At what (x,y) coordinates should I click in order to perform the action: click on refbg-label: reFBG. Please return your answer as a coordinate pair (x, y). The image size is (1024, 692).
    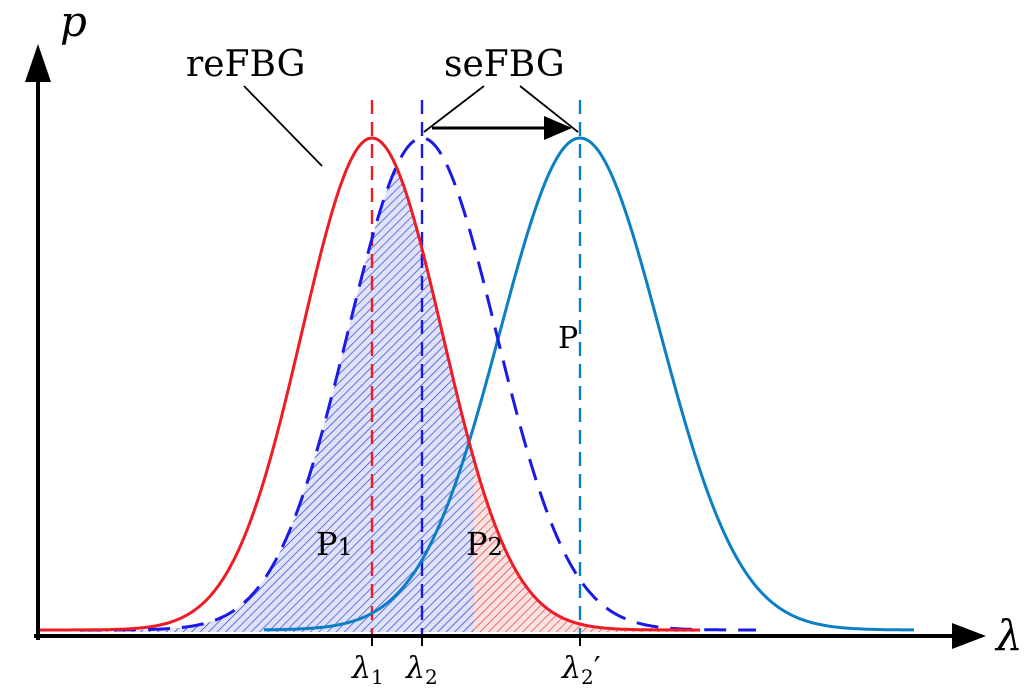
    Looking at the image, I should click on (245, 64).